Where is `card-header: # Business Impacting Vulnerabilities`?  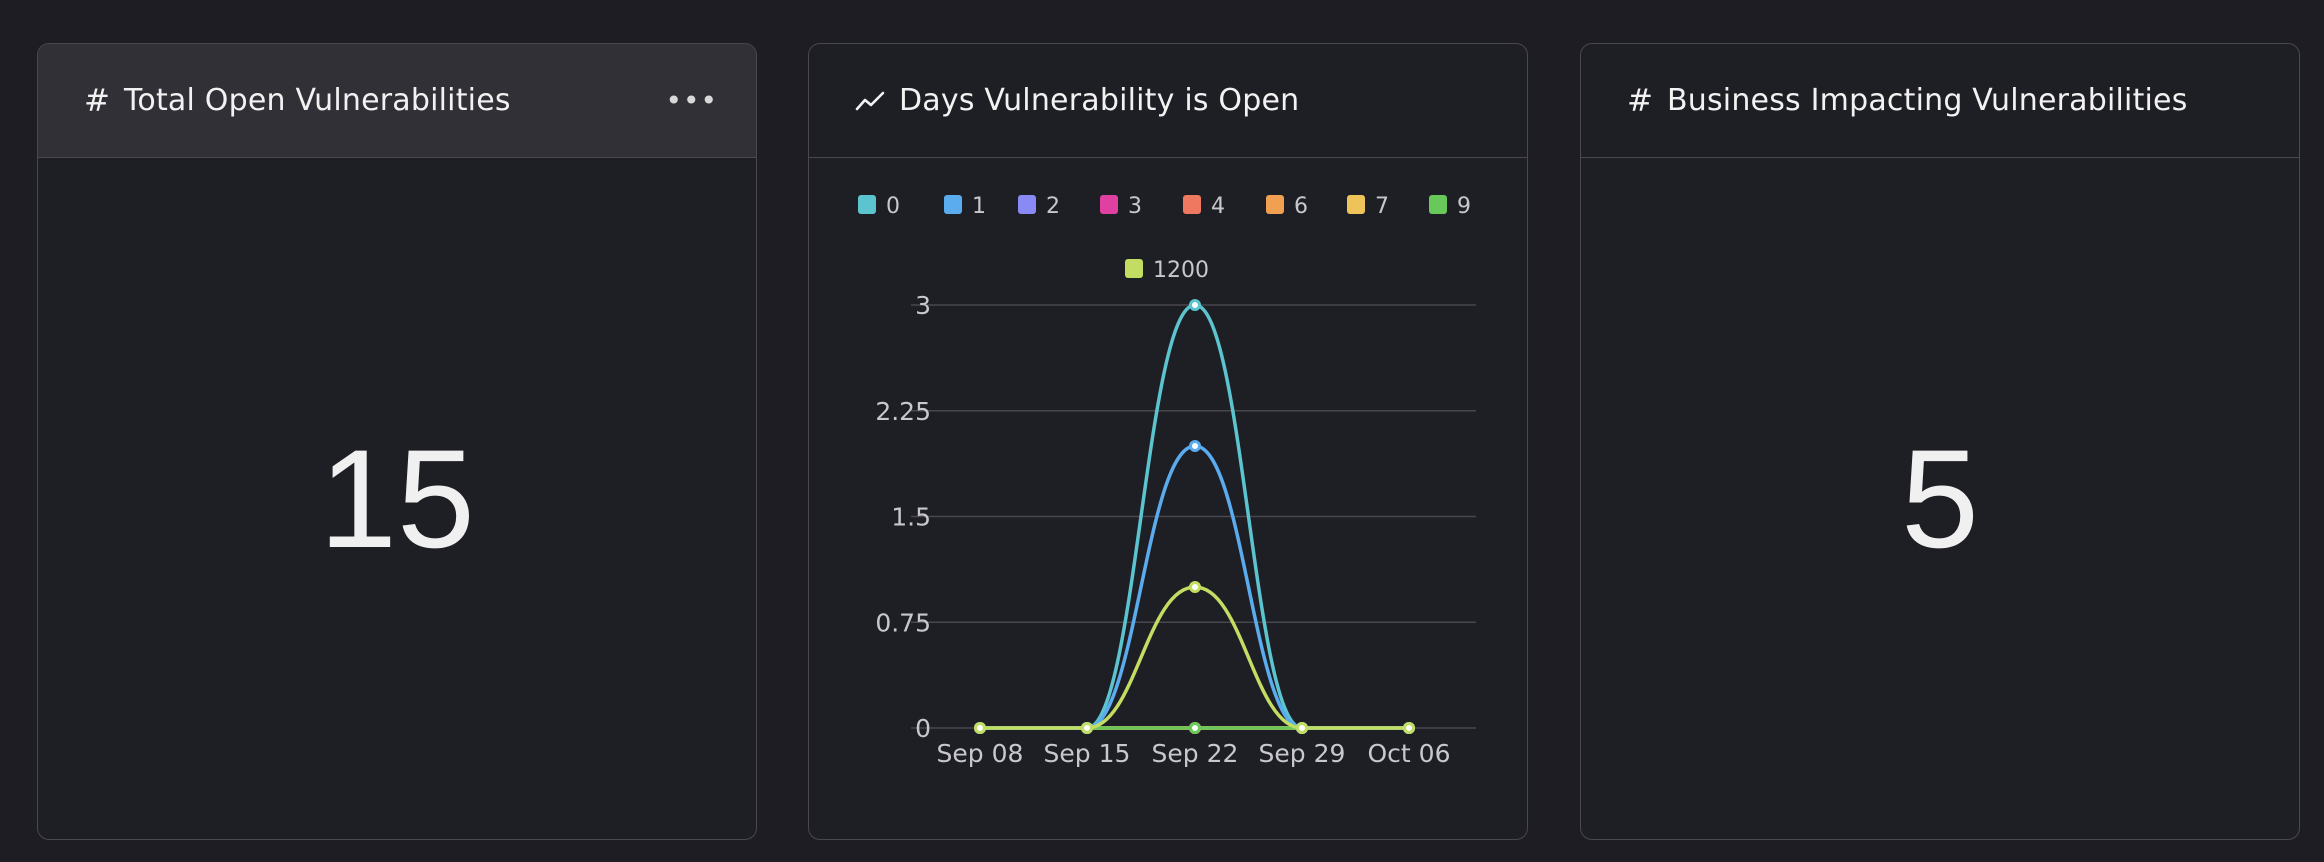 card-header: # Business Impacting Vulnerabilities is located at coordinates (1940, 101).